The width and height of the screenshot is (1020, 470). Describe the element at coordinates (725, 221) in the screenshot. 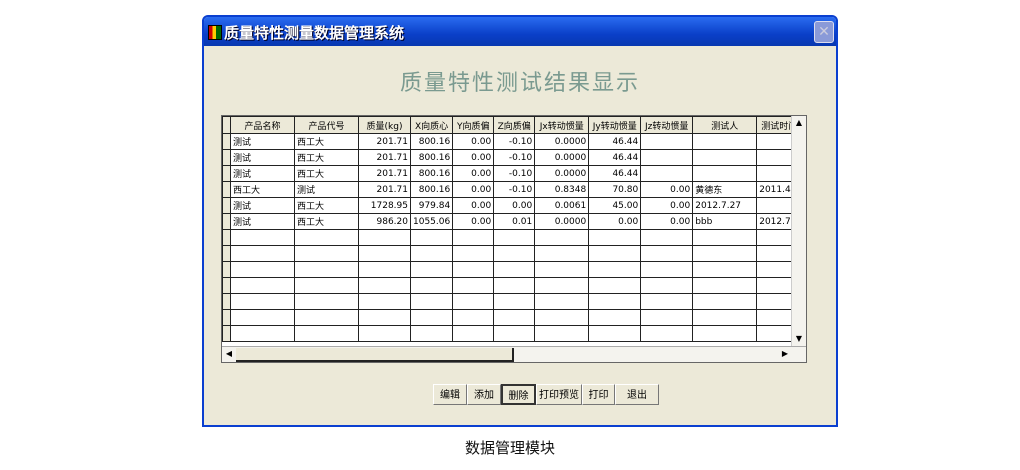

I see `table-cell: bbb` at that location.